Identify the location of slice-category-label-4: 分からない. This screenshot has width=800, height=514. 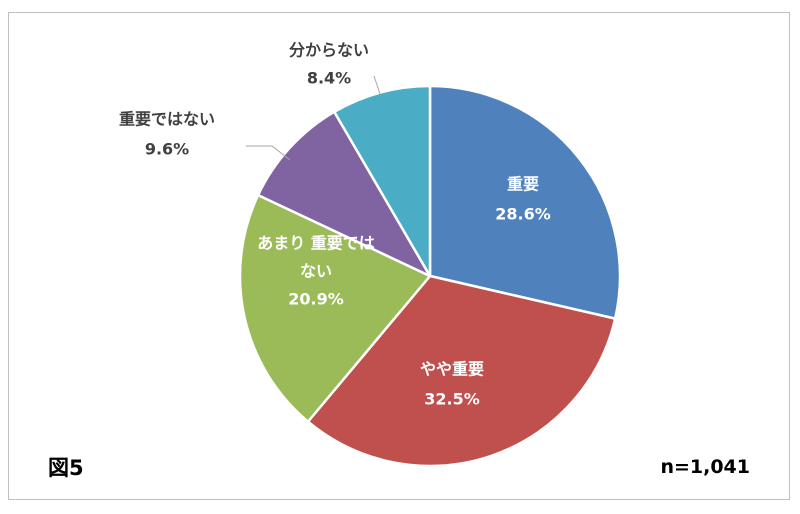
(329, 50).